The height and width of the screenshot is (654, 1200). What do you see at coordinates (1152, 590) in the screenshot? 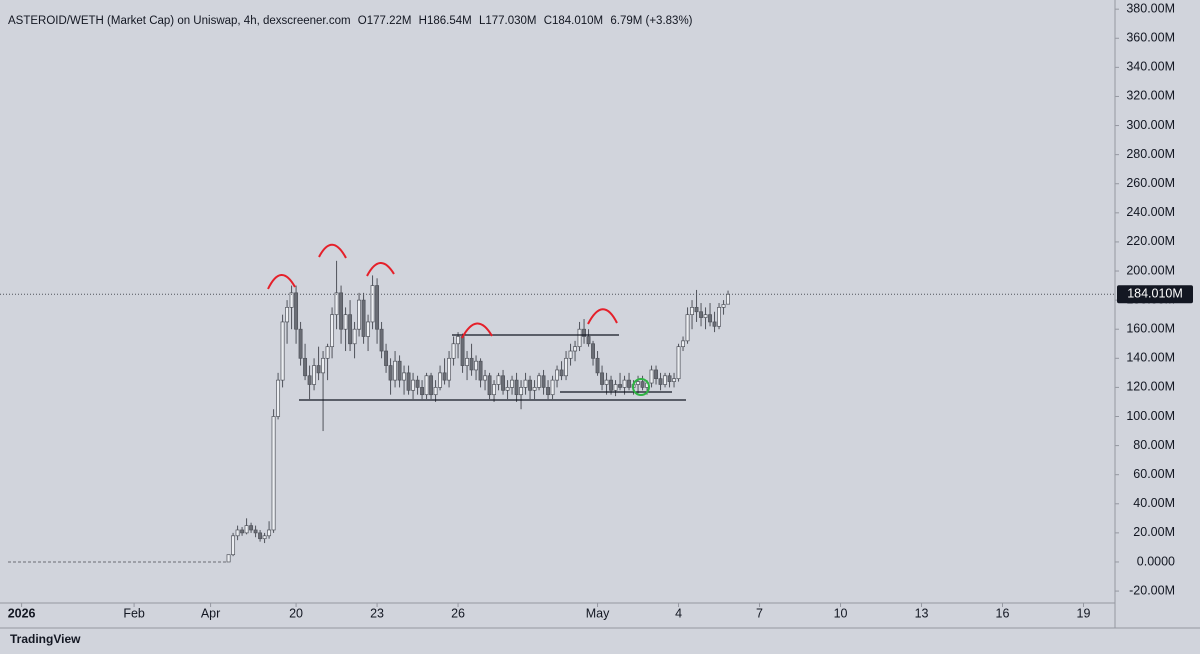
I see `y-tick-label: -20.00M` at bounding box center [1152, 590].